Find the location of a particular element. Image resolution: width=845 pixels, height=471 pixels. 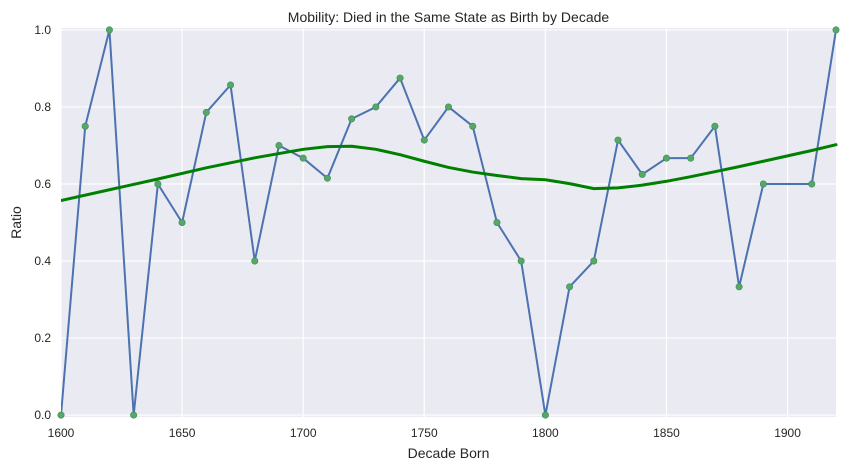

x-axis-title: Decade Born is located at coordinates (449, 453).